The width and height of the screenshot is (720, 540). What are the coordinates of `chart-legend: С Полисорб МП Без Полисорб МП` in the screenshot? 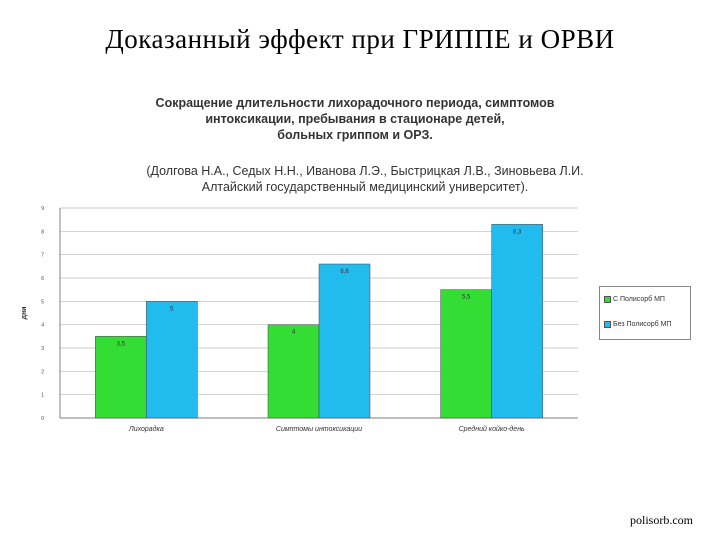 It's located at (645, 313).